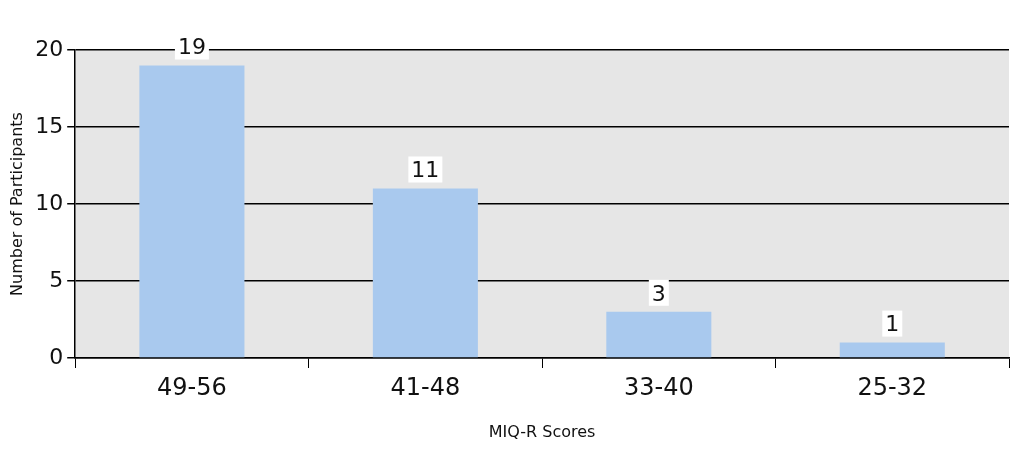 The width and height of the screenshot is (1011, 450). What do you see at coordinates (425, 170) in the screenshot?
I see `data-label: 11` at bounding box center [425, 170].